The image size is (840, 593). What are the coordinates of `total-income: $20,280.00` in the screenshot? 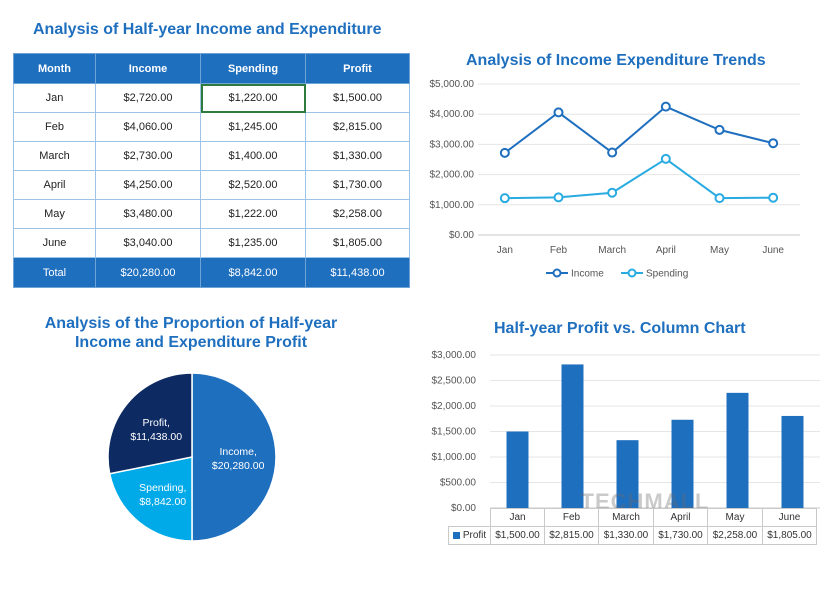 It's located at (148, 272).